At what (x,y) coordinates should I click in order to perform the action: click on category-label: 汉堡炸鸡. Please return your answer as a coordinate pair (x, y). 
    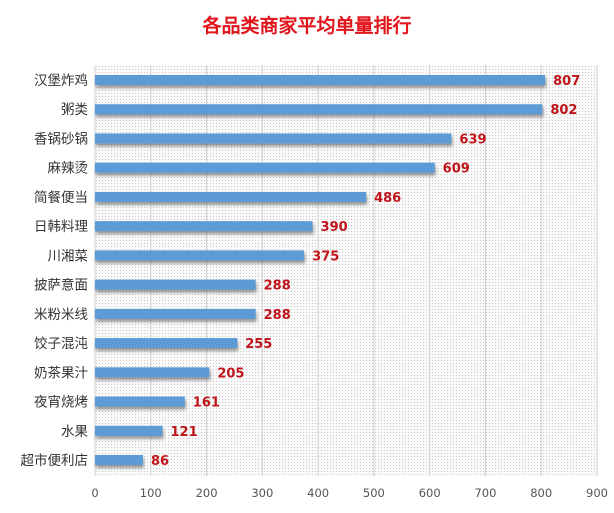
    Looking at the image, I should click on (61, 80).